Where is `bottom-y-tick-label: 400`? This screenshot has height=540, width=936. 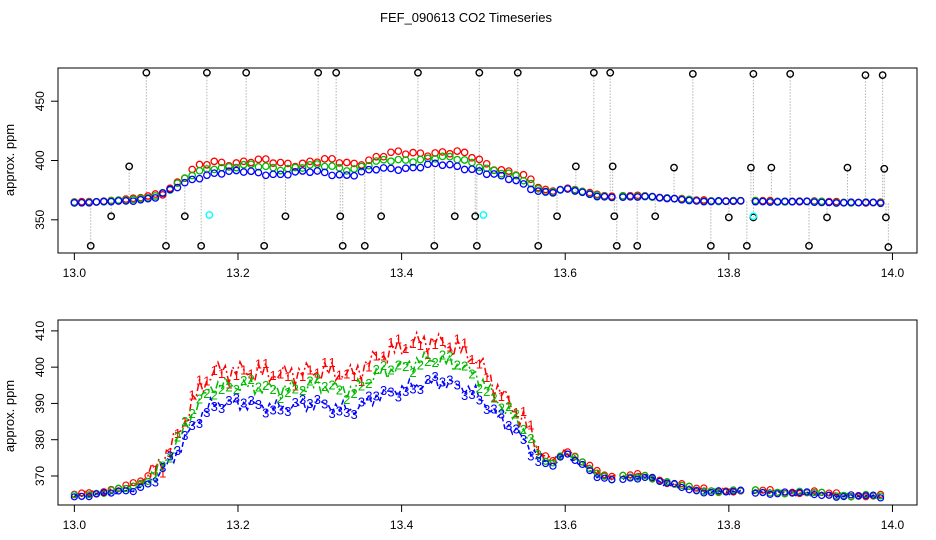 bottom-y-tick-label: 400 is located at coordinates (40, 367).